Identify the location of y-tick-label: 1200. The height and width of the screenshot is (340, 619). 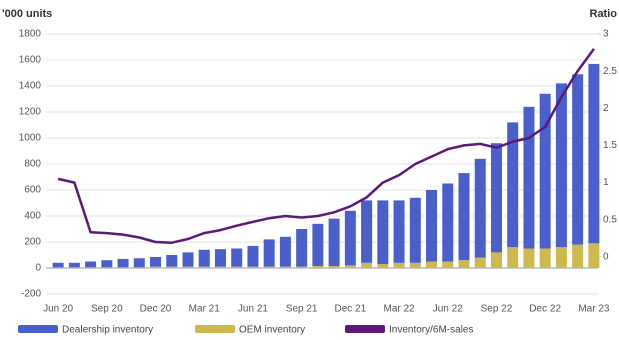
(30, 112).